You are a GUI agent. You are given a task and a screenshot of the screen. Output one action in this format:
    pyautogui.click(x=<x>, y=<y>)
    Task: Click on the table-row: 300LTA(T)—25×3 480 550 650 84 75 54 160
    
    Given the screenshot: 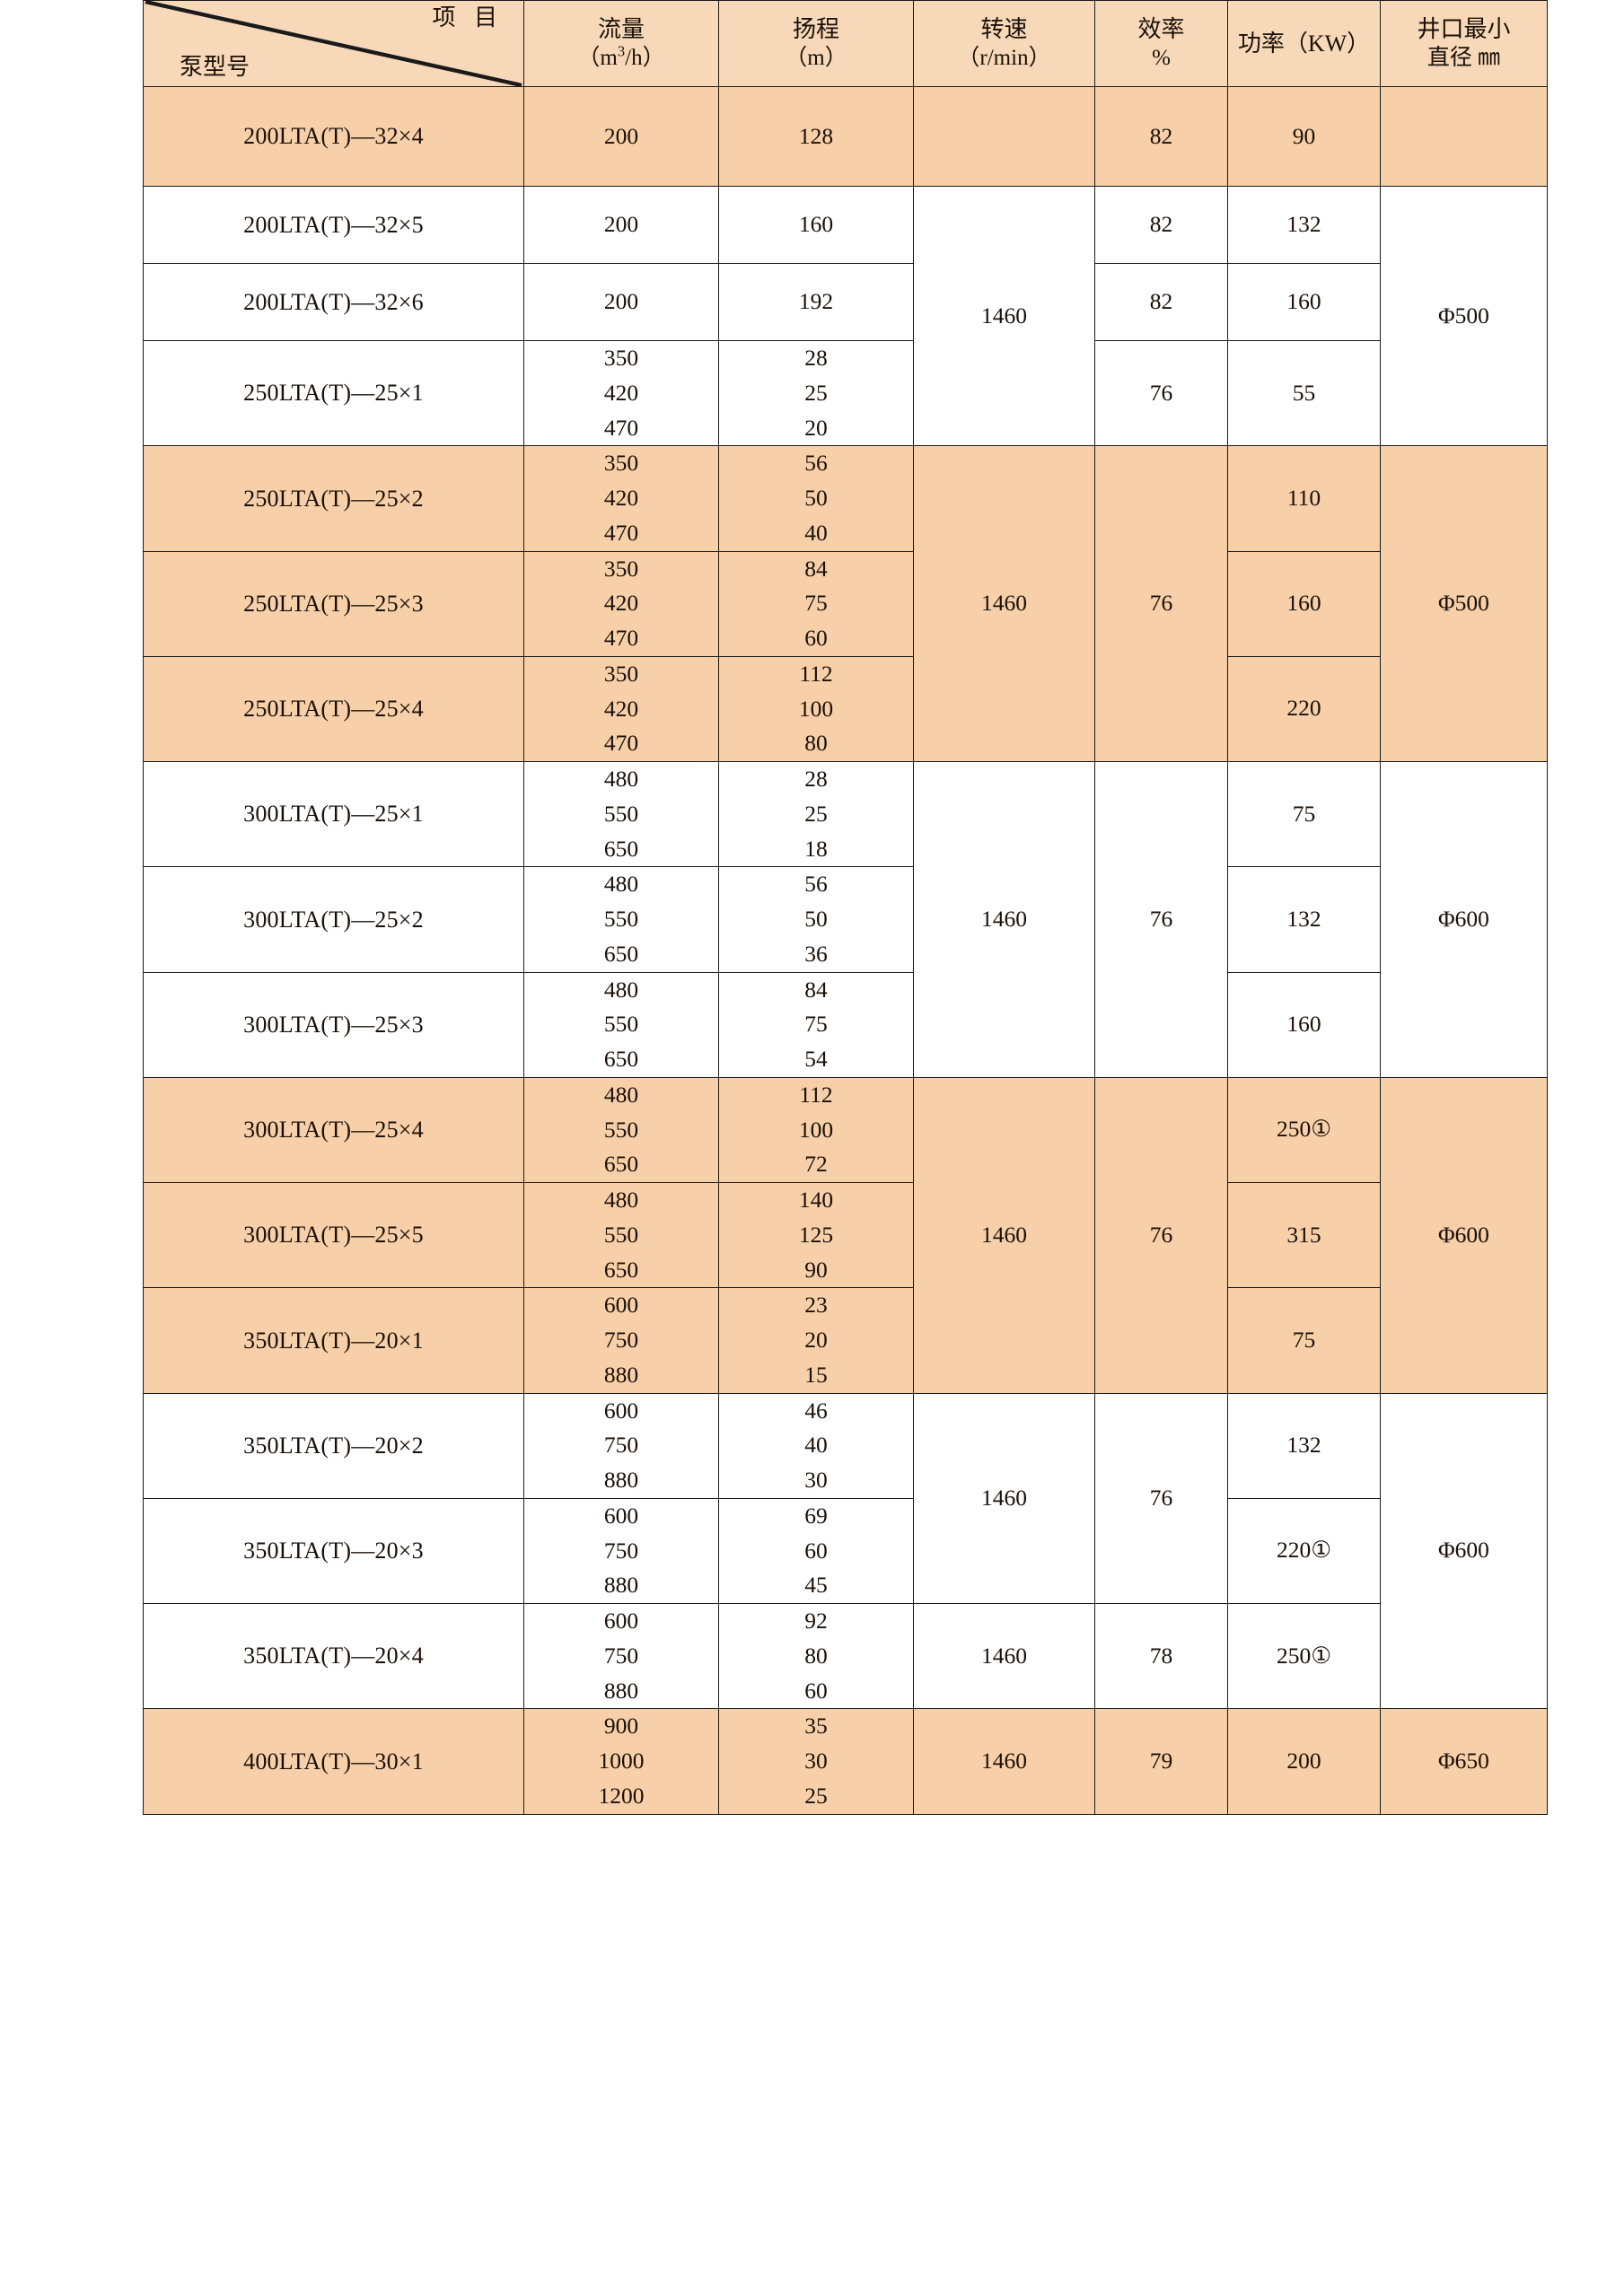 What is the action you would take?
    pyautogui.click(x=845, y=1024)
    